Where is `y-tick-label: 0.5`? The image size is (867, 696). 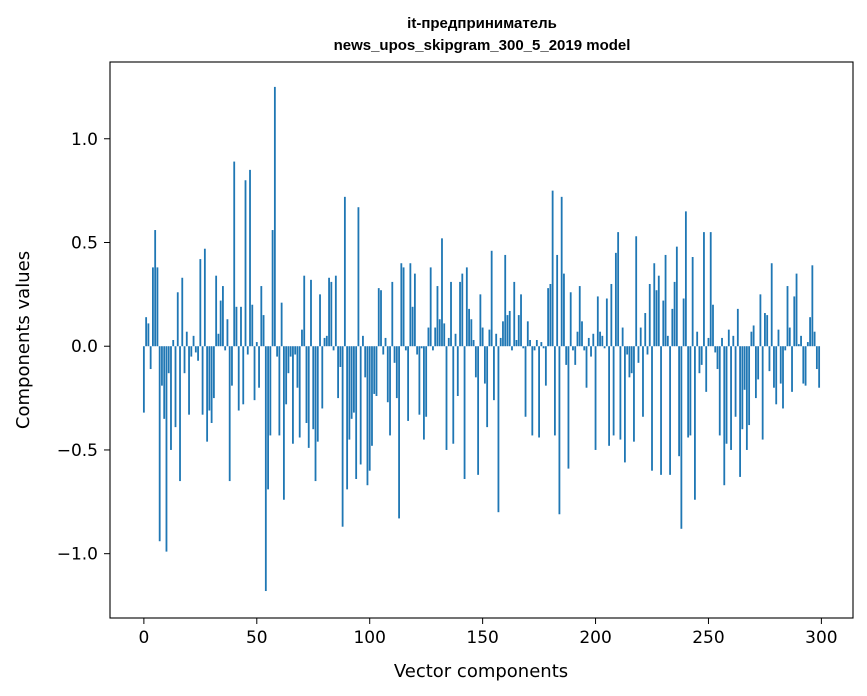
y-tick-label: 0.5 is located at coordinates (84, 243).